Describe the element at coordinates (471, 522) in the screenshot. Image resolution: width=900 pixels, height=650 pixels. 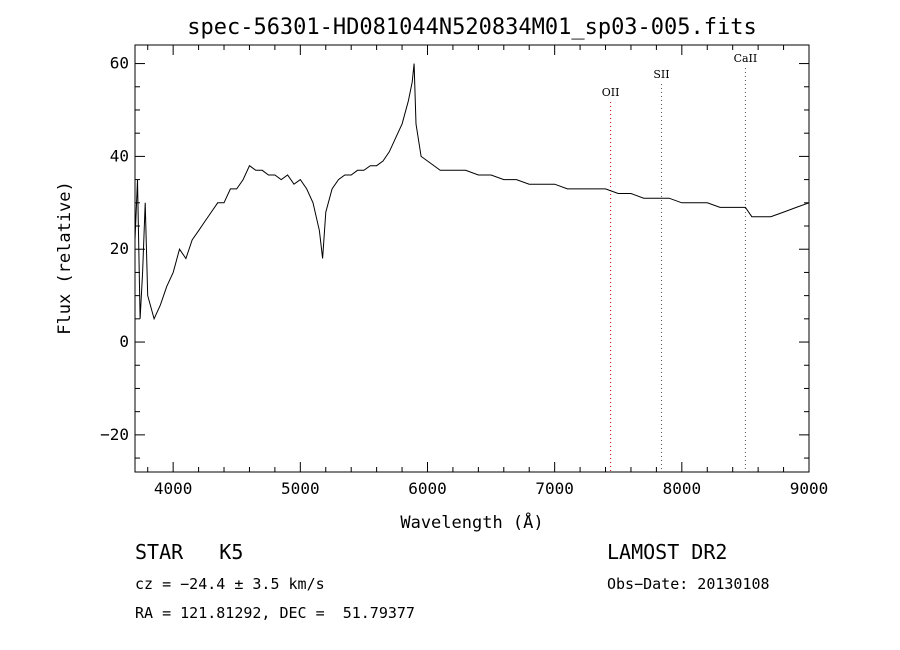
I see `x-axis-label: Wavelength (Å)` at that location.